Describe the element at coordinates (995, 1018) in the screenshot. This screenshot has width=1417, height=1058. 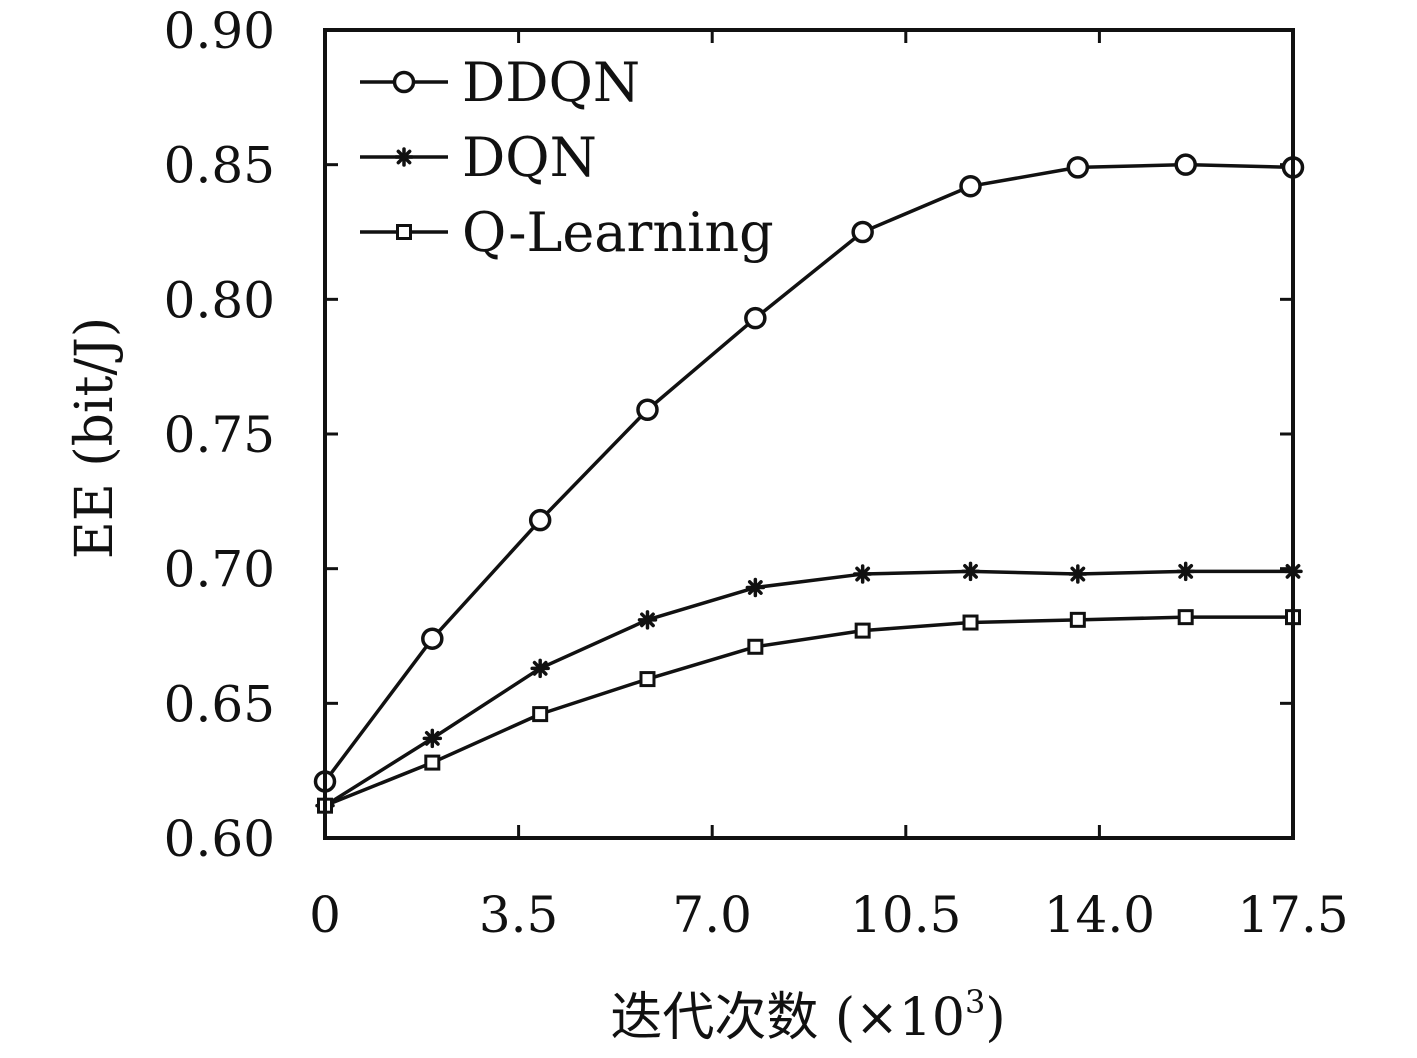
I see `x-axis-title-close: )` at that location.